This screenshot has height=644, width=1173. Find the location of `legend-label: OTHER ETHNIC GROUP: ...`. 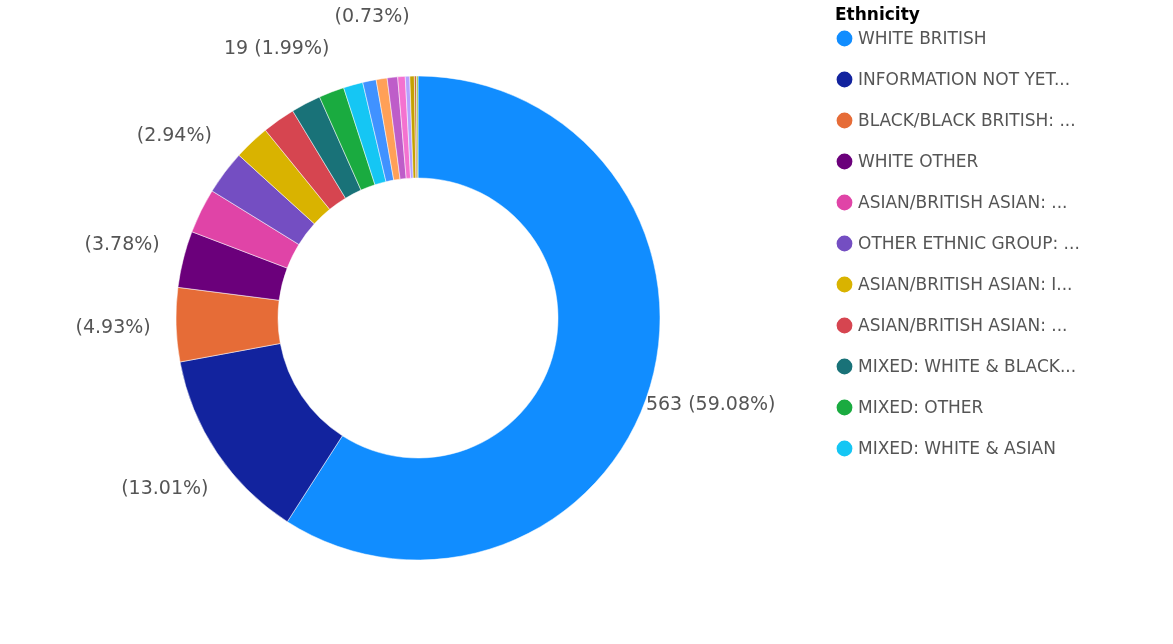

legend-label: OTHER ETHNIC GROUP: ... is located at coordinates (969, 242).